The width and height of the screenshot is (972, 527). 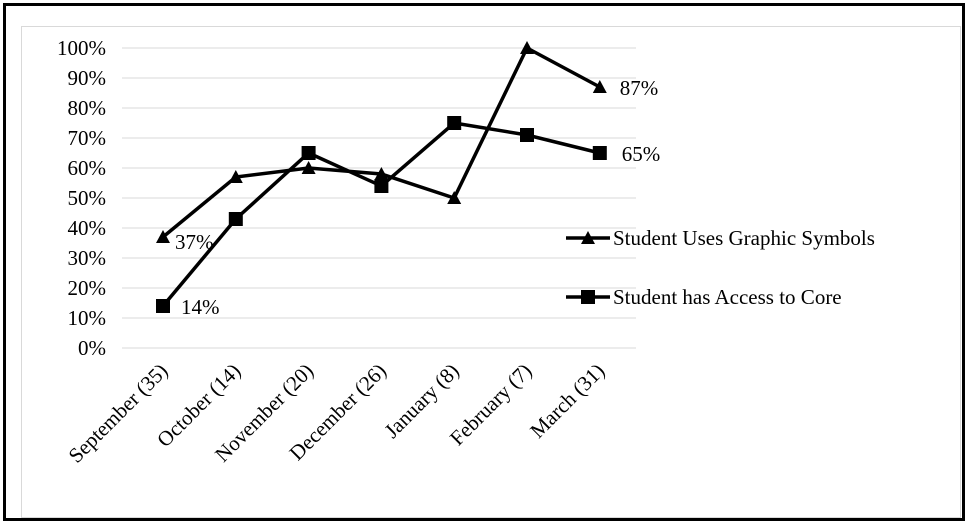 What do you see at coordinates (641, 154) in the screenshot?
I see `data-label: 65%` at bounding box center [641, 154].